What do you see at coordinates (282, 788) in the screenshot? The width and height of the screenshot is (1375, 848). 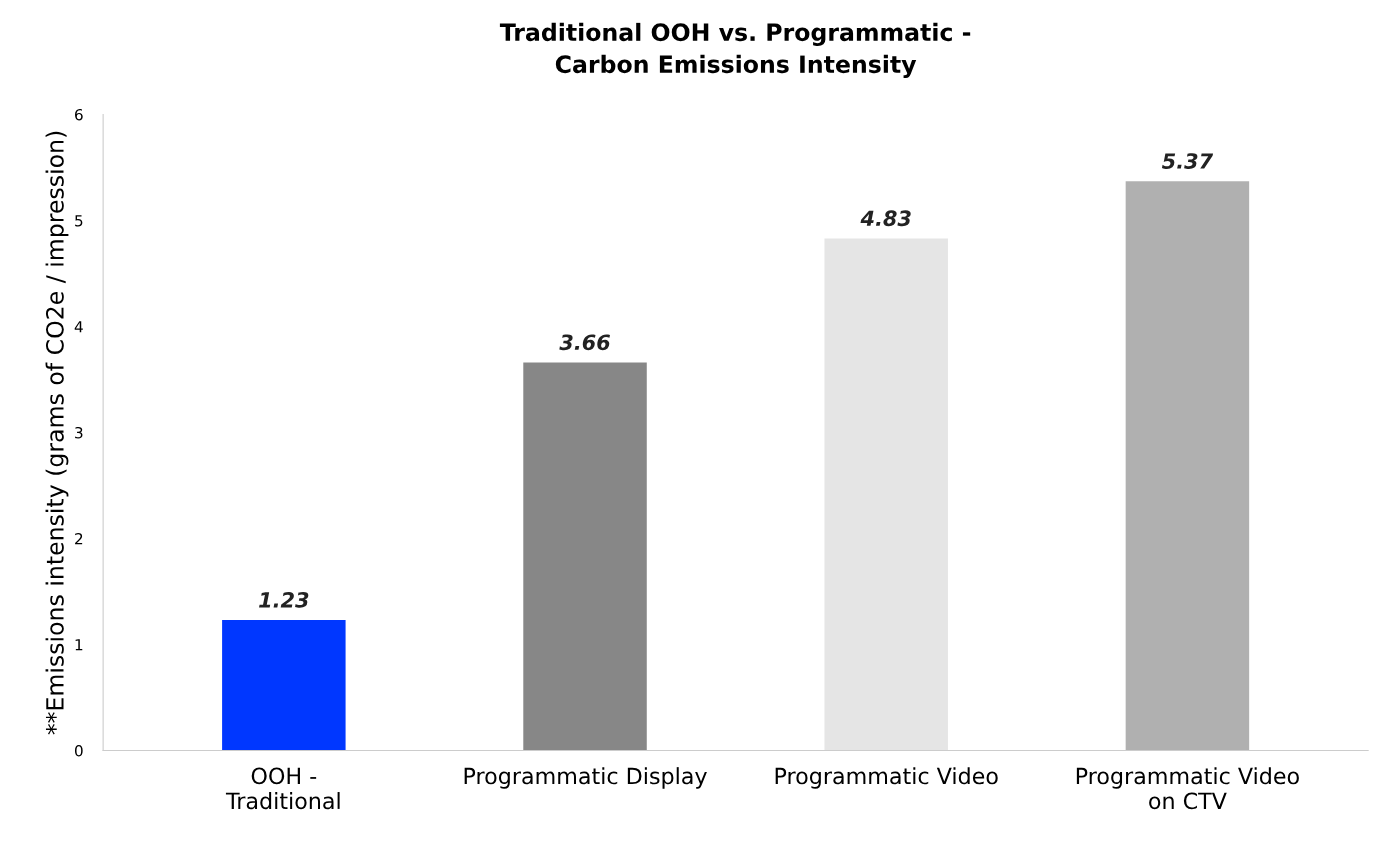 I see `x-tick-label: OOH - Traditional` at bounding box center [282, 788].